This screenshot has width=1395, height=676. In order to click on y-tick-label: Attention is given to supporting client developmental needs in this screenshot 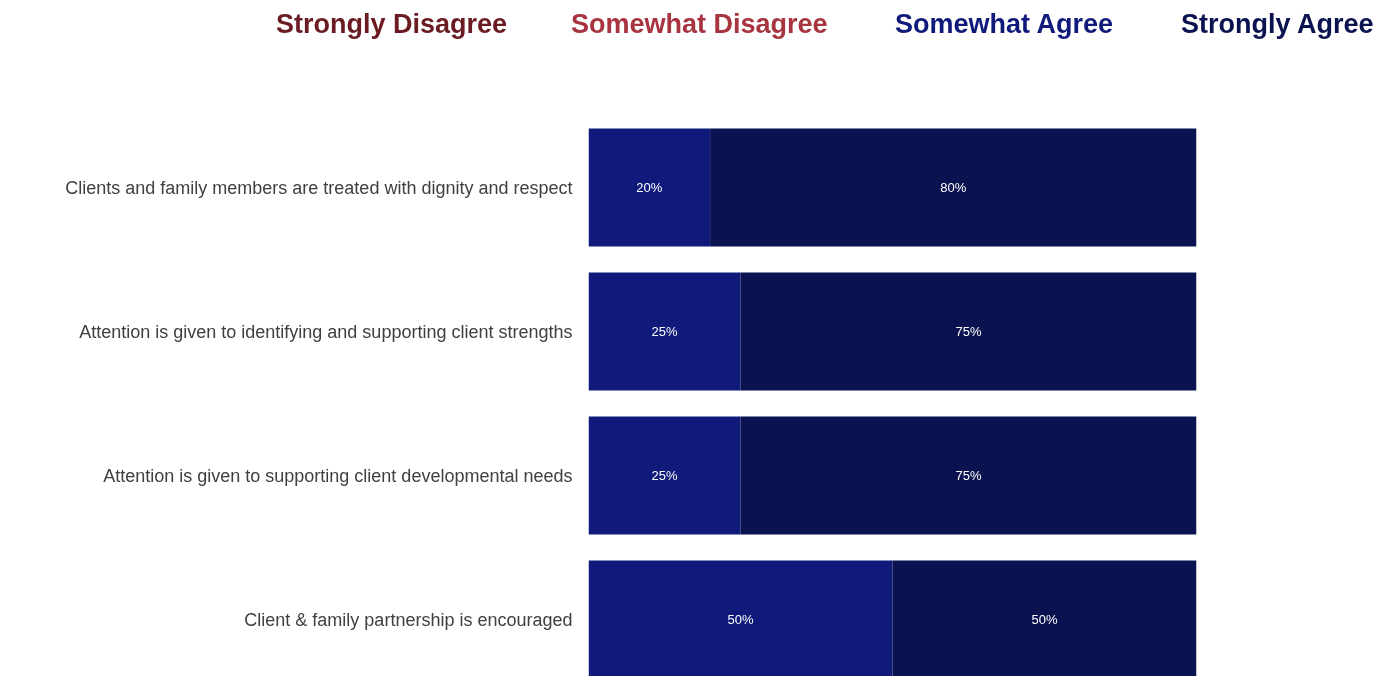, I will do `click(338, 475)`.